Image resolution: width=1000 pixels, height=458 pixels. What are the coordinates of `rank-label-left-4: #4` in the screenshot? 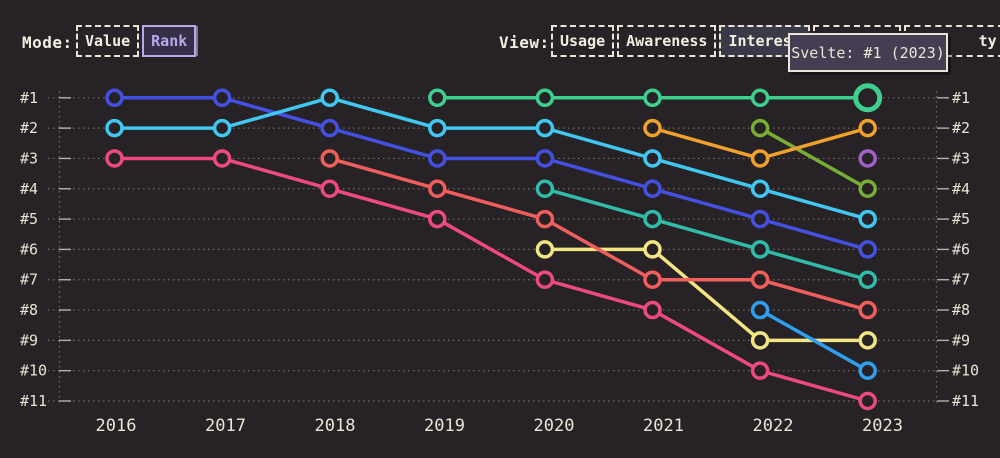 It's located at (29, 189).